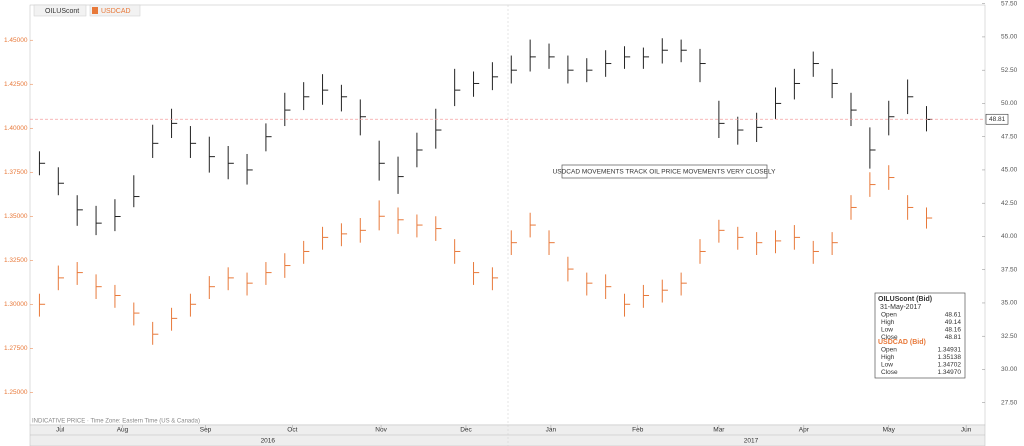 The image size is (1024, 446). I want to click on y2-tick-label: 30.00, so click(1009, 369).